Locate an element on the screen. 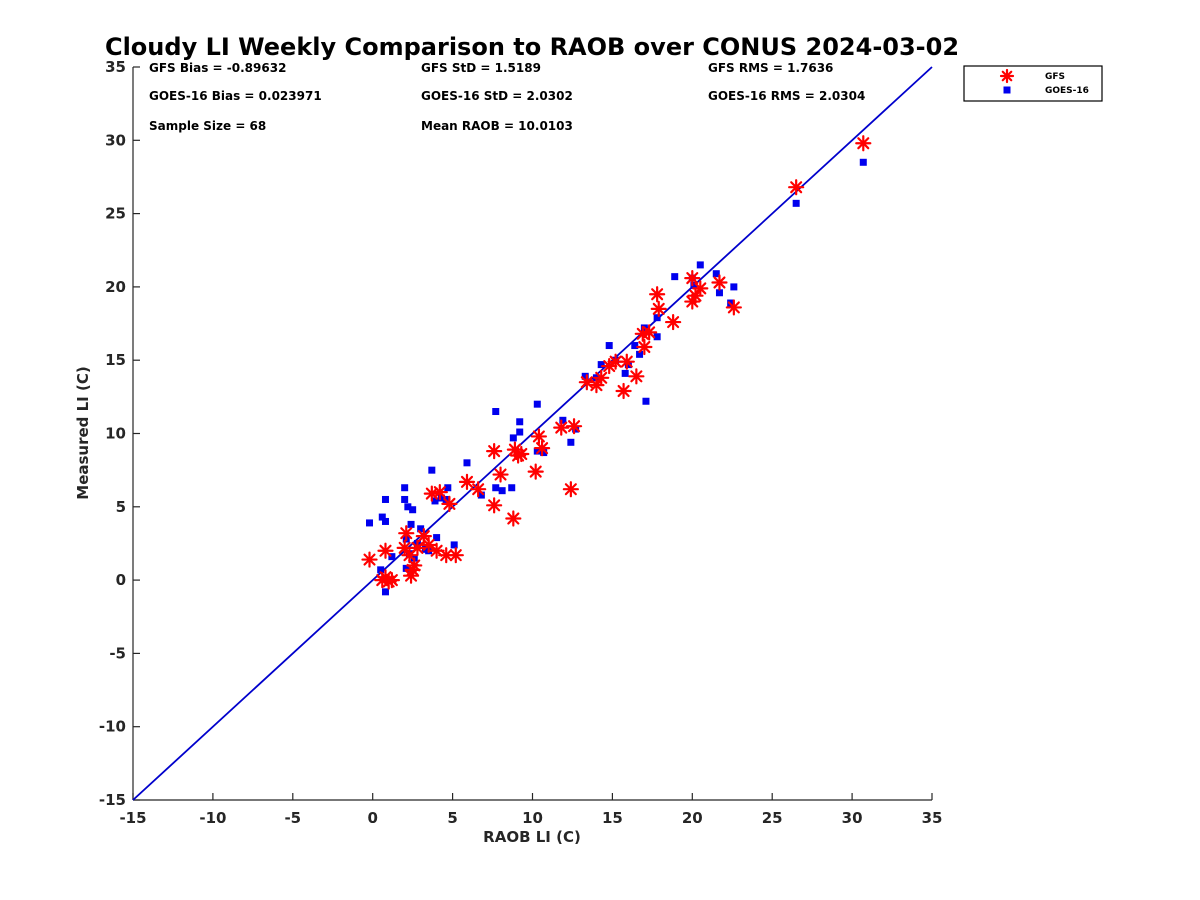 Image resolution: width=1200 pixels, height=900 pixels. y-axis-label: Measured LI (C) is located at coordinates (83, 432).